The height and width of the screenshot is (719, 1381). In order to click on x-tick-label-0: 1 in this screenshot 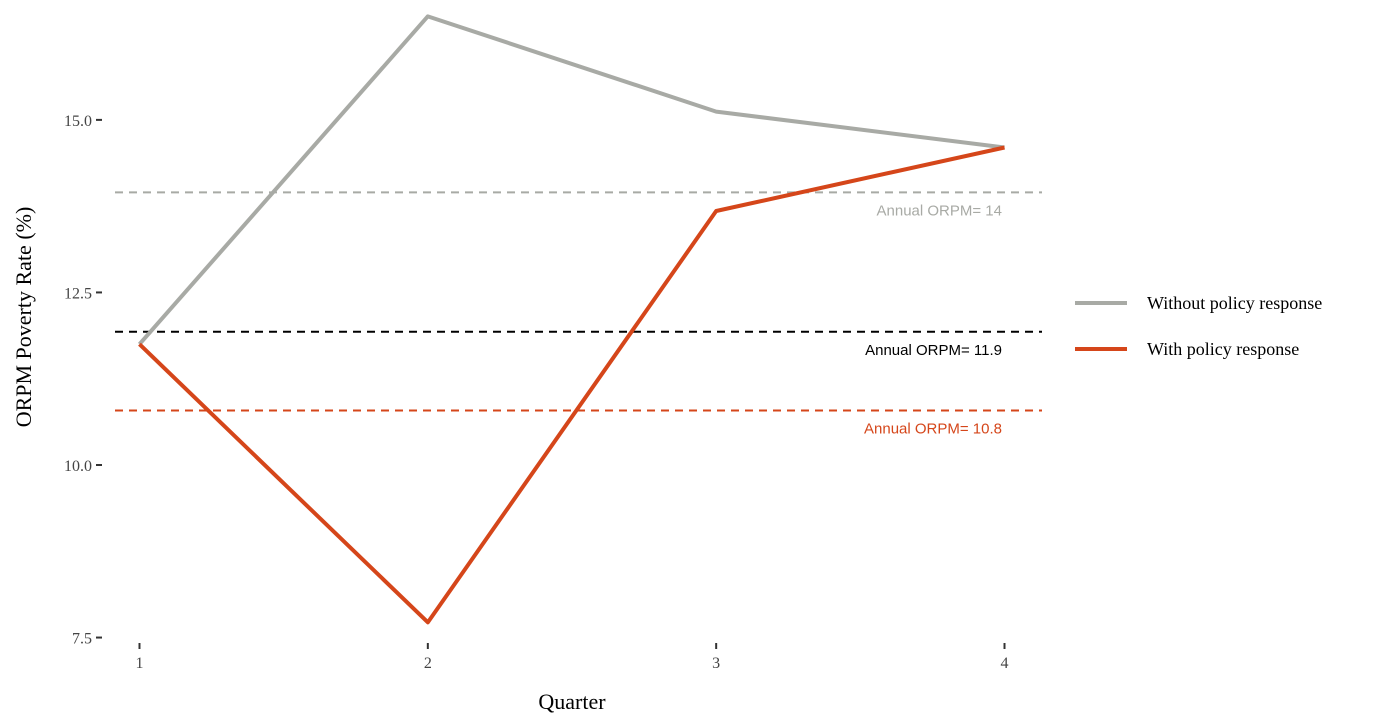, I will do `click(139, 663)`.